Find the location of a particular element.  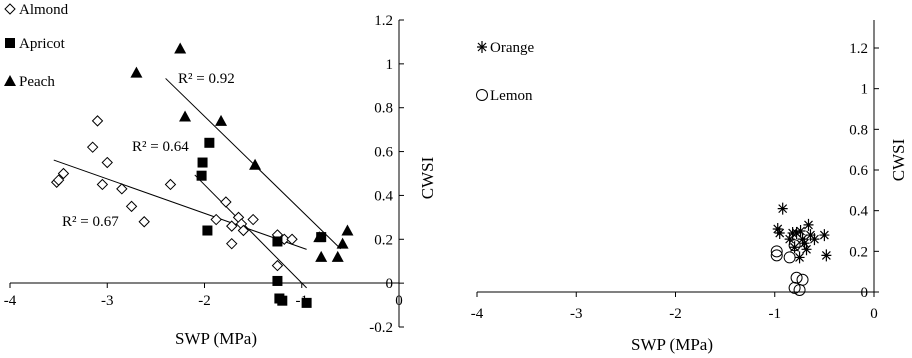

almond-legend-marker is located at coordinates (10, 9).